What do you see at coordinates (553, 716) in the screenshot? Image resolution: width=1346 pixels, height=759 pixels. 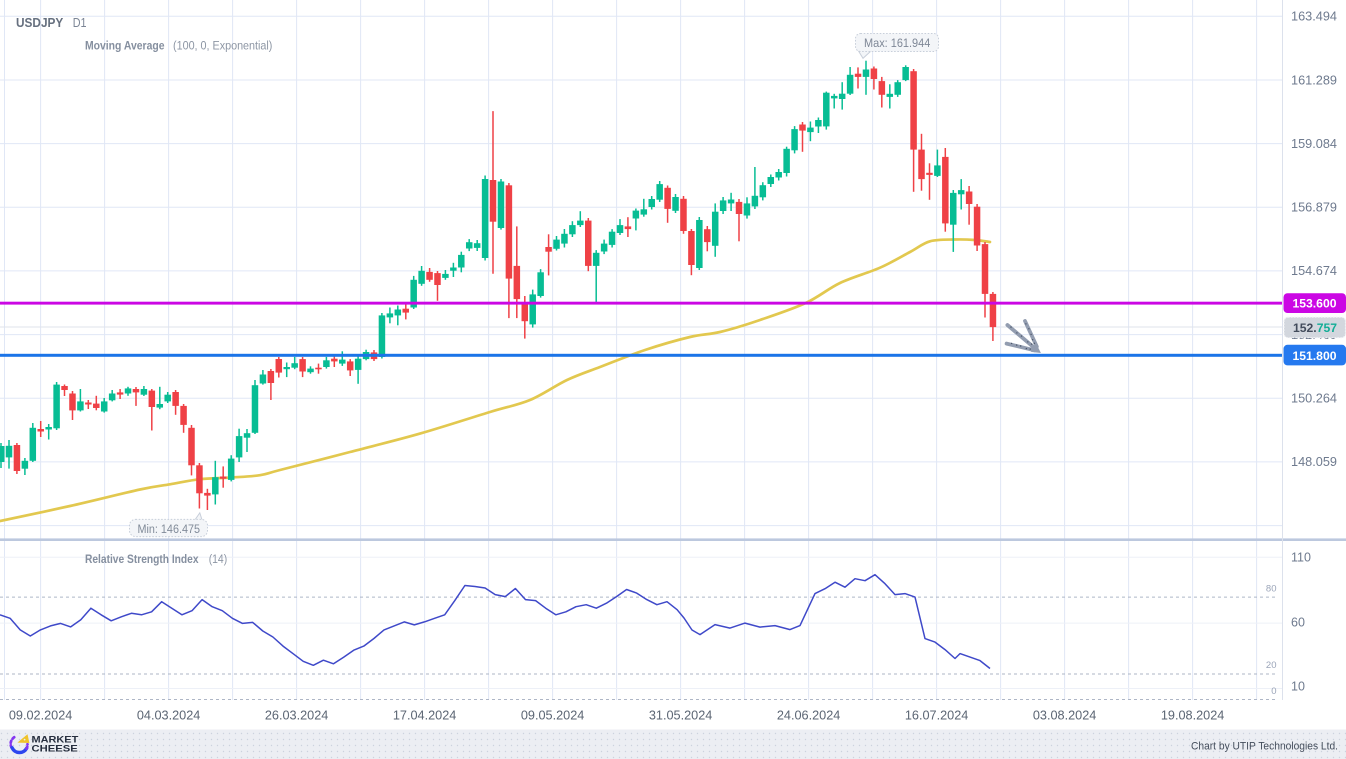 I see `svg-text: 09.05.2024` at bounding box center [553, 716].